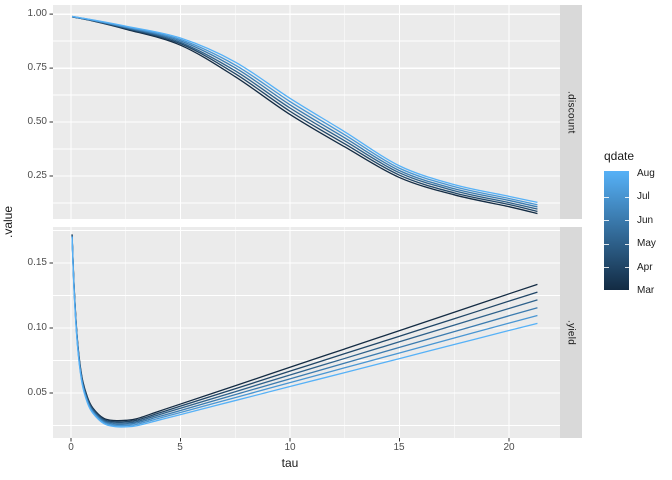  What do you see at coordinates (71, 447) in the screenshot?
I see `x-tick-label: 0` at bounding box center [71, 447].